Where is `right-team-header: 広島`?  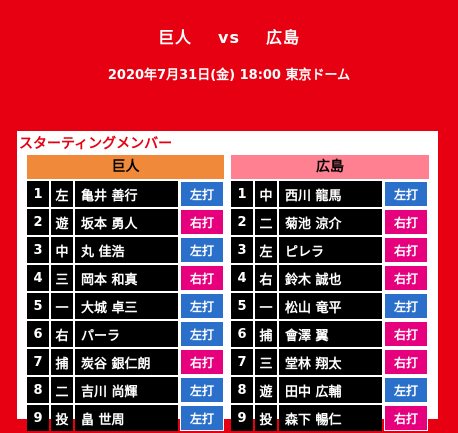 right-team-header: 広島 is located at coordinates (330, 167).